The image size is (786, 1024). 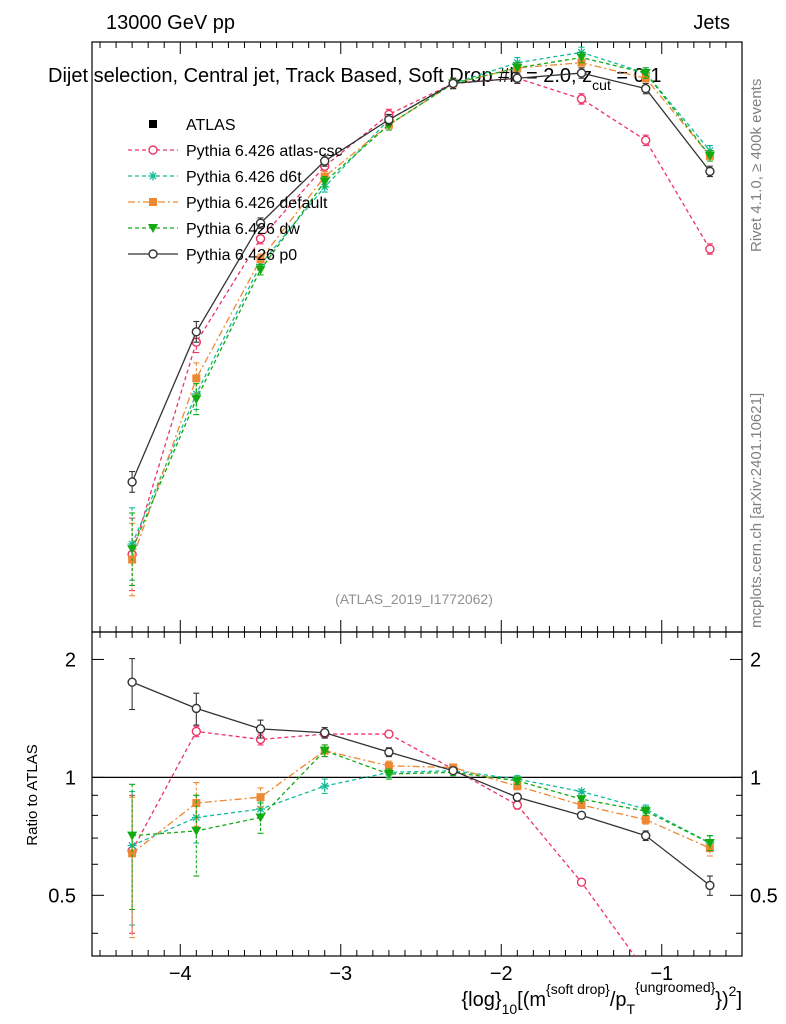 I want to click on y-tick-label-right: 1, so click(x=755, y=778).